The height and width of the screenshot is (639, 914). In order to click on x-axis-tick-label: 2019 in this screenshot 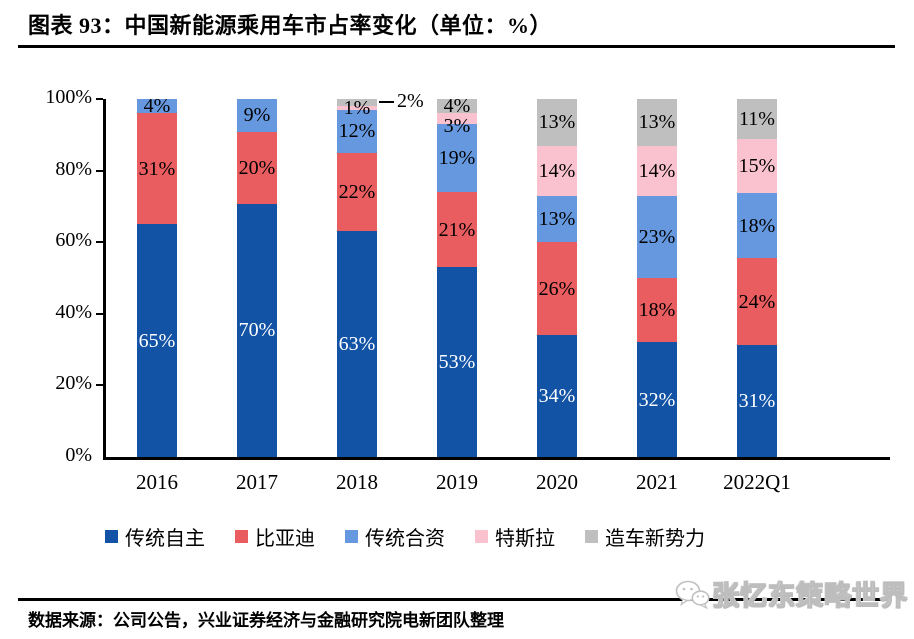, I will do `click(457, 482)`.